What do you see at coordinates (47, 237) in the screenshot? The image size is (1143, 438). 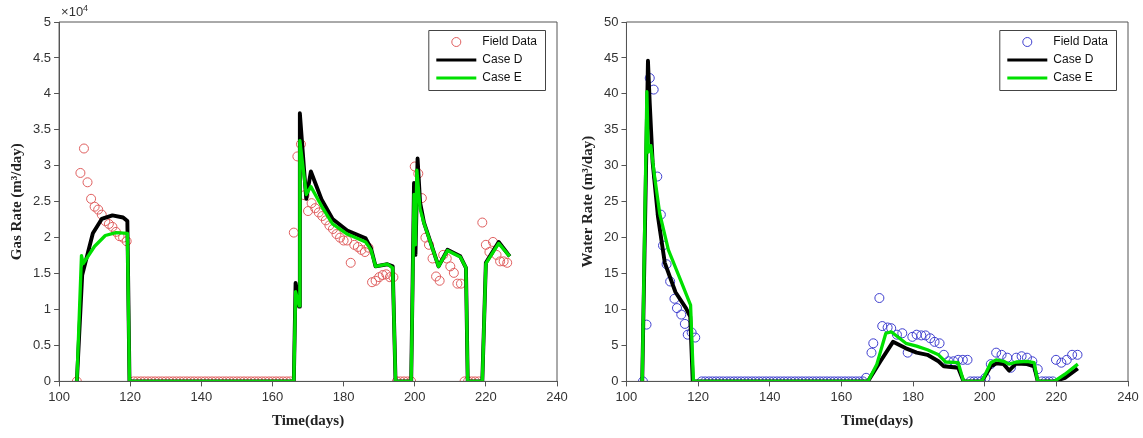 I see `y-tick-label: 2` at bounding box center [47, 237].